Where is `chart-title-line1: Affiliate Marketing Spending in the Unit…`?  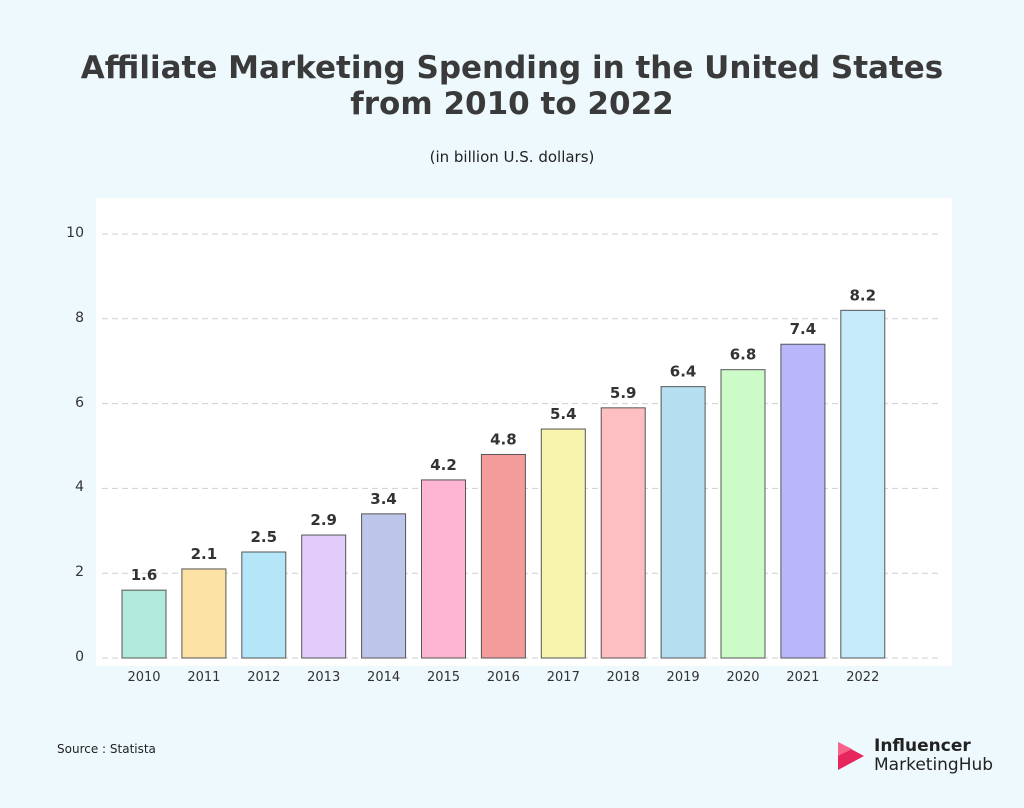 chart-title-line1: Affiliate Marketing Spending in the Unit… is located at coordinates (512, 68).